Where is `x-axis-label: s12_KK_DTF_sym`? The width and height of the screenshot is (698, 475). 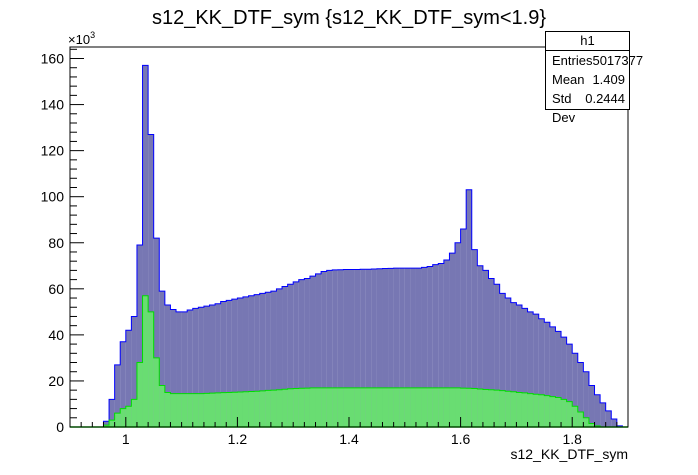
x-axis-label: s12_KK_DTF_sym is located at coordinates (569, 454).